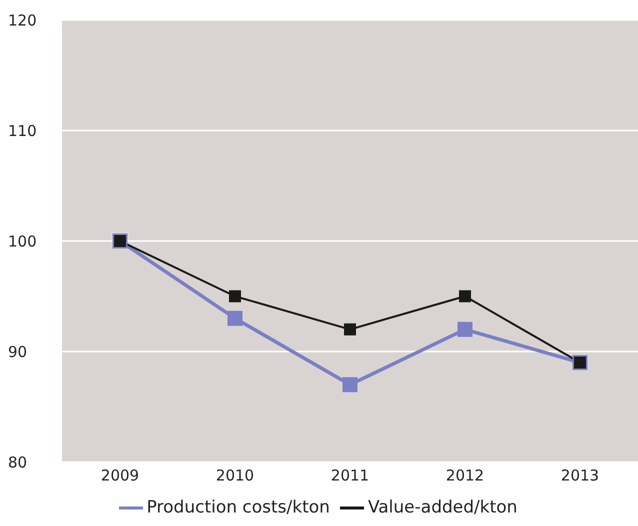  What do you see at coordinates (120, 475) in the screenshot?
I see `x-tick-label: 2009` at bounding box center [120, 475].